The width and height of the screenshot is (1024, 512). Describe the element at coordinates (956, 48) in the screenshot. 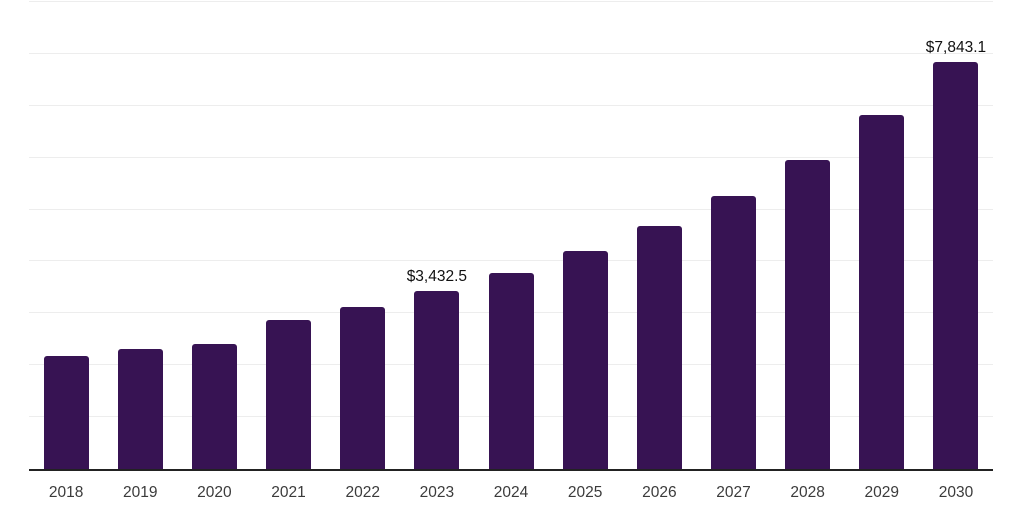

I see `data-label-2030: $7,843.1` at that location.